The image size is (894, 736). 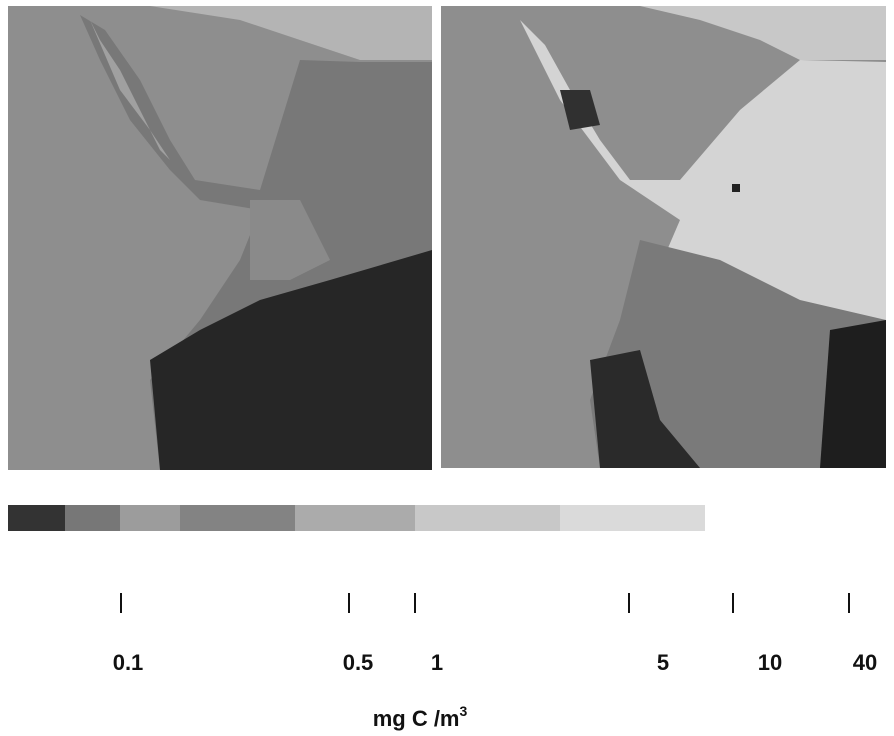 I want to click on tick-label: 40, so click(x=865, y=662).